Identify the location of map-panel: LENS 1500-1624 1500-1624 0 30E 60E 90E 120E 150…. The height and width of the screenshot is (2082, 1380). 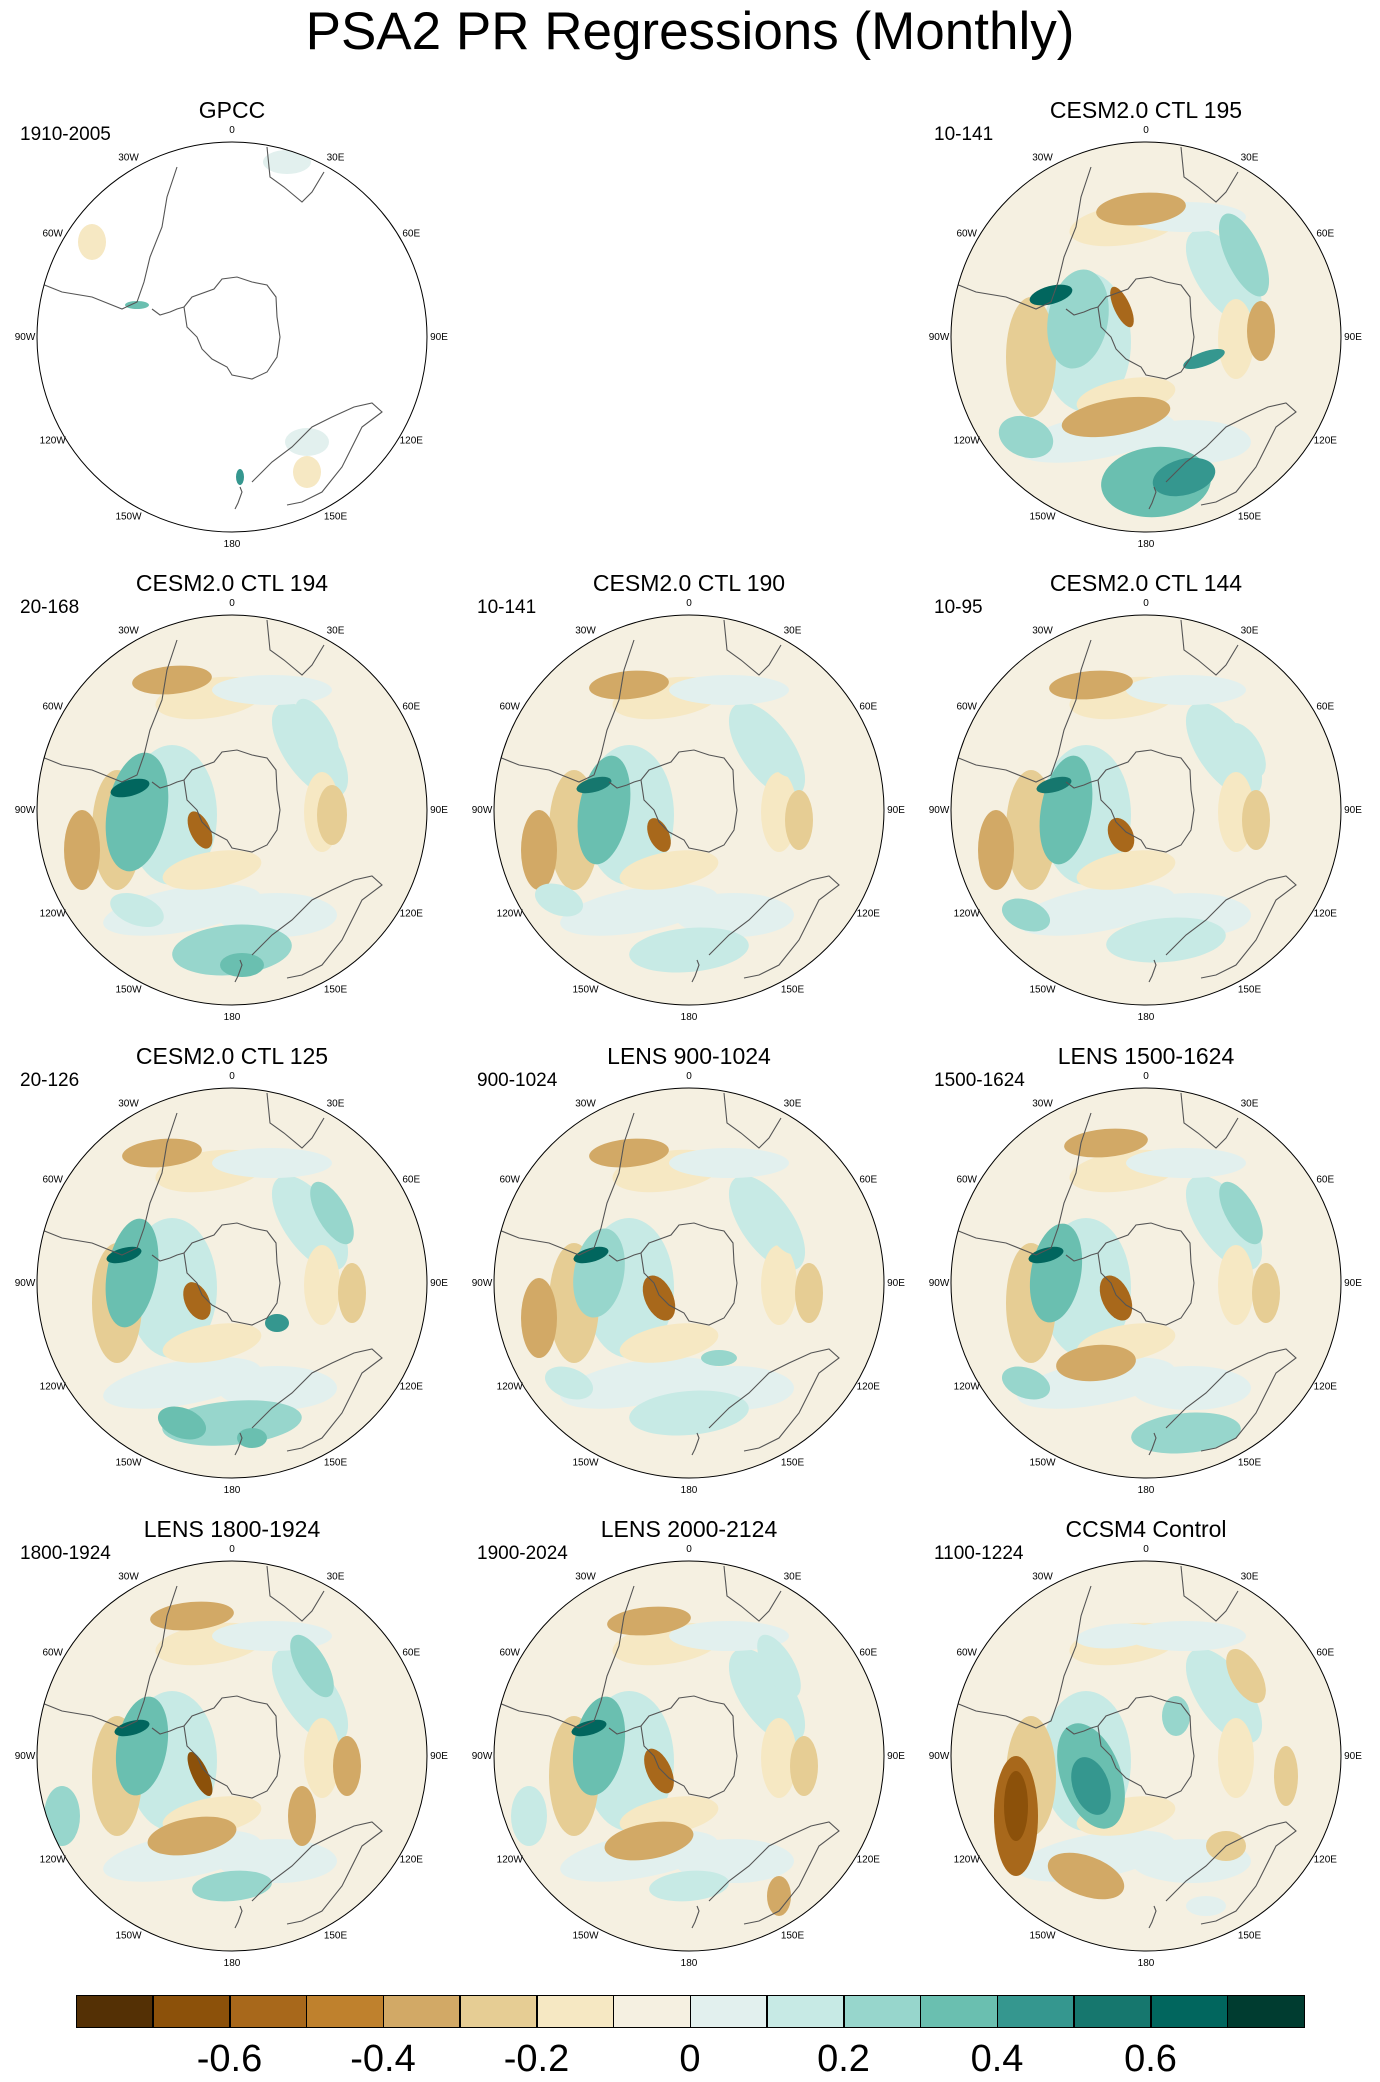
(1146, 1269).